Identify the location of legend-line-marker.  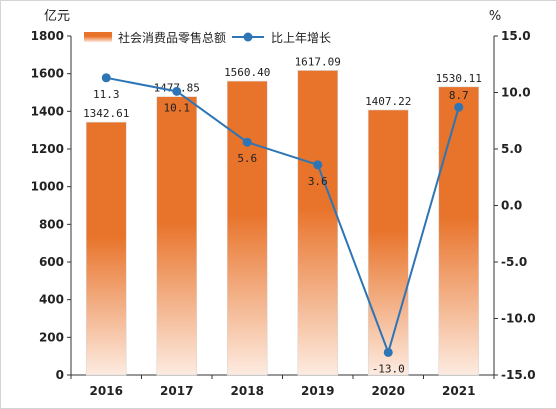
(248, 37).